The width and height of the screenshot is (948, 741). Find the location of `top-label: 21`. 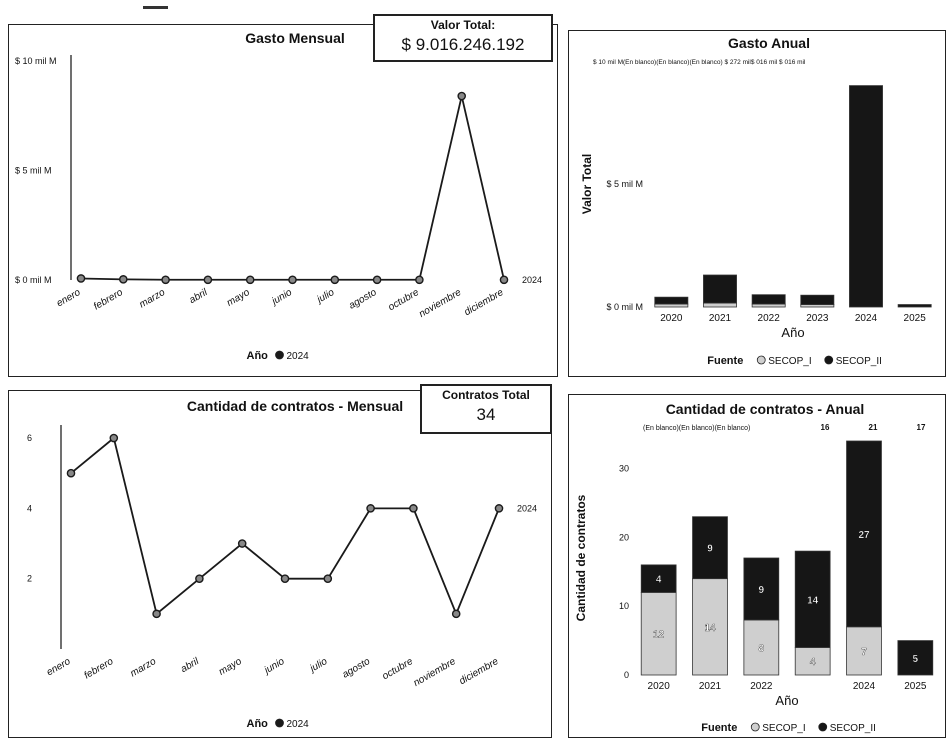

top-label: 21 is located at coordinates (873, 427).